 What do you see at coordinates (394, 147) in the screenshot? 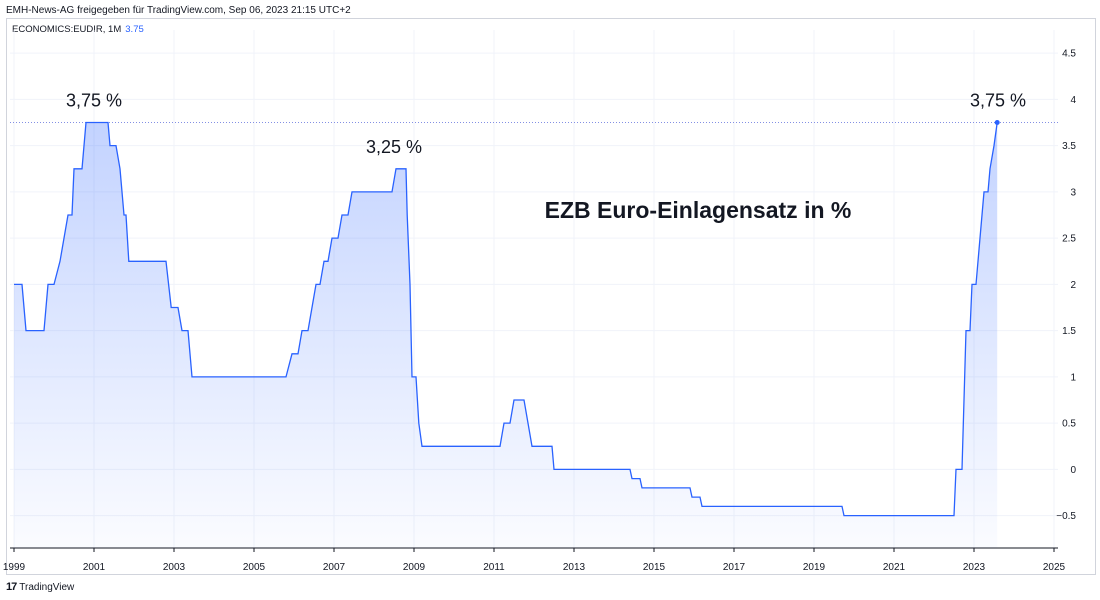
I see `annotation-label: 3,25 %` at bounding box center [394, 147].